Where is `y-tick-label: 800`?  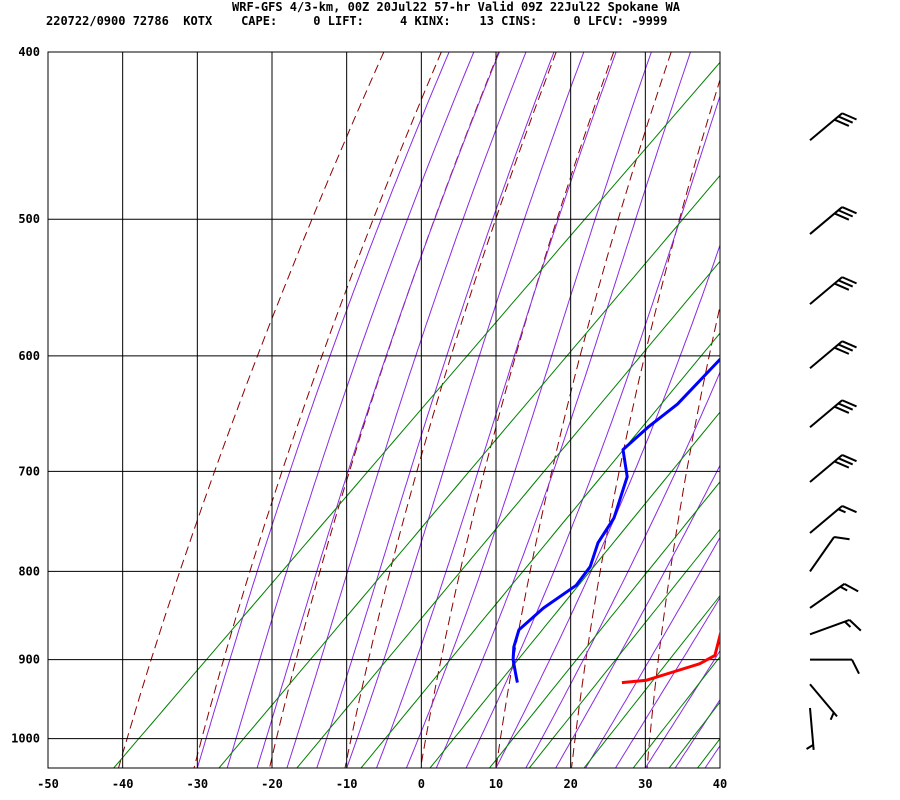 y-tick-label: 800 is located at coordinates (29, 571).